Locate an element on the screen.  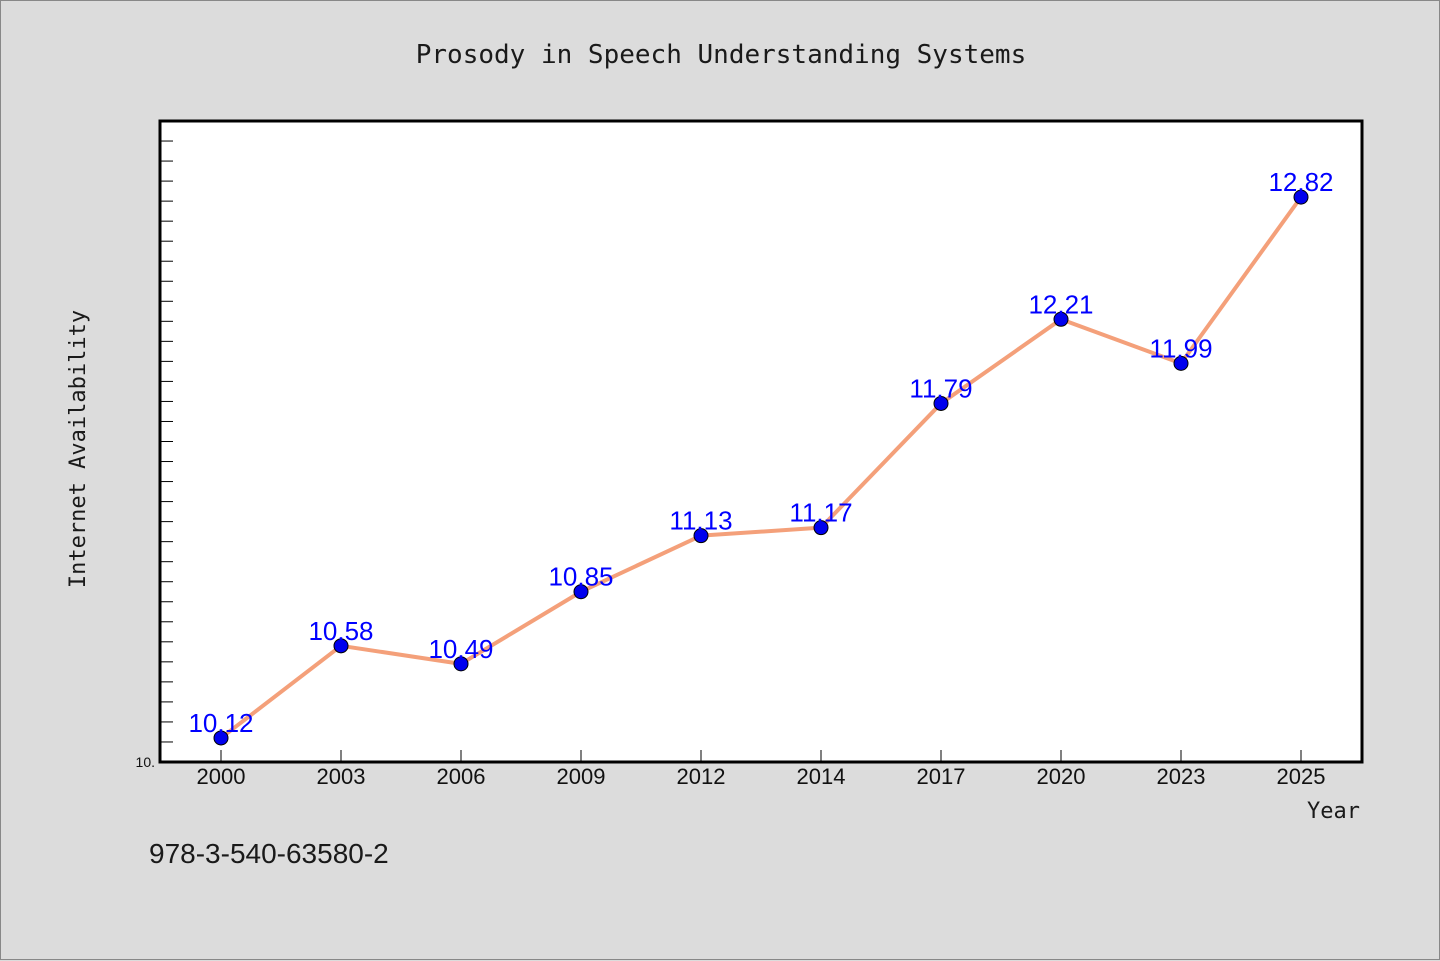
data-label: 10.49 is located at coordinates (460, 649).